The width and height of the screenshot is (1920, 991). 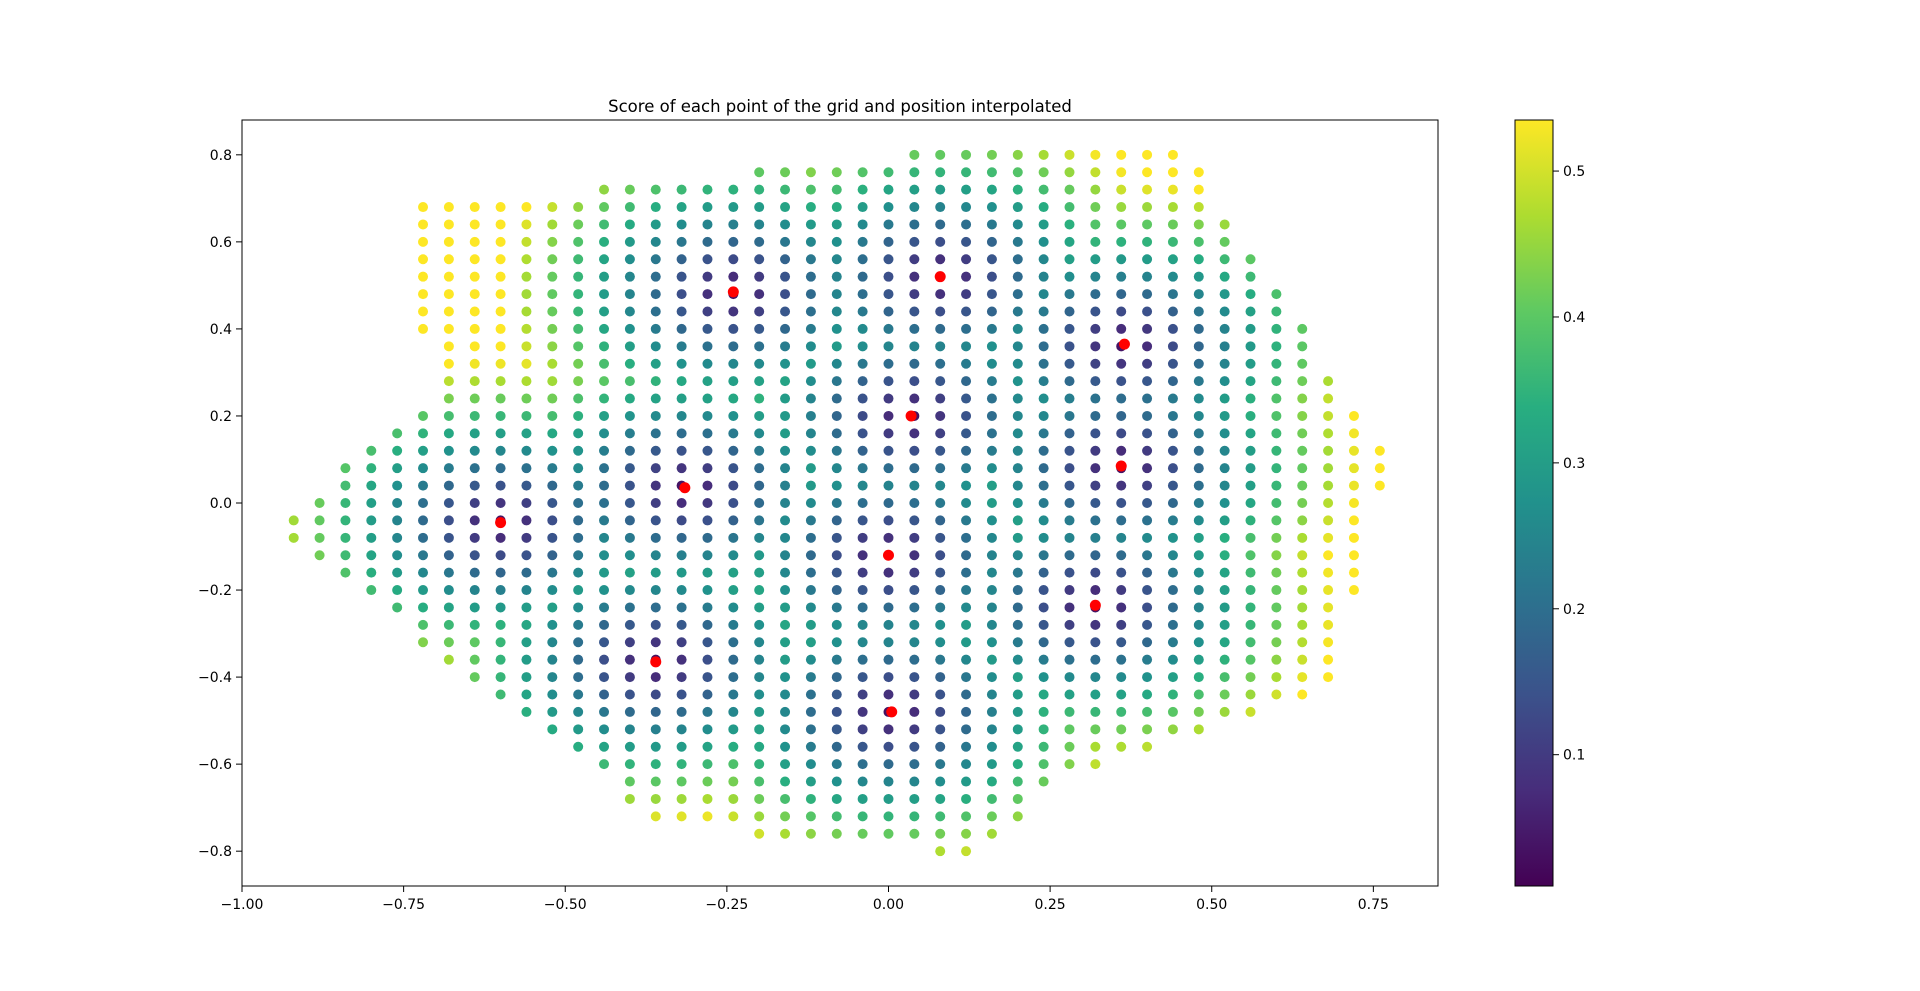 What do you see at coordinates (1373, 905) in the screenshot?
I see `x-tick-label: 0.75` at bounding box center [1373, 905].